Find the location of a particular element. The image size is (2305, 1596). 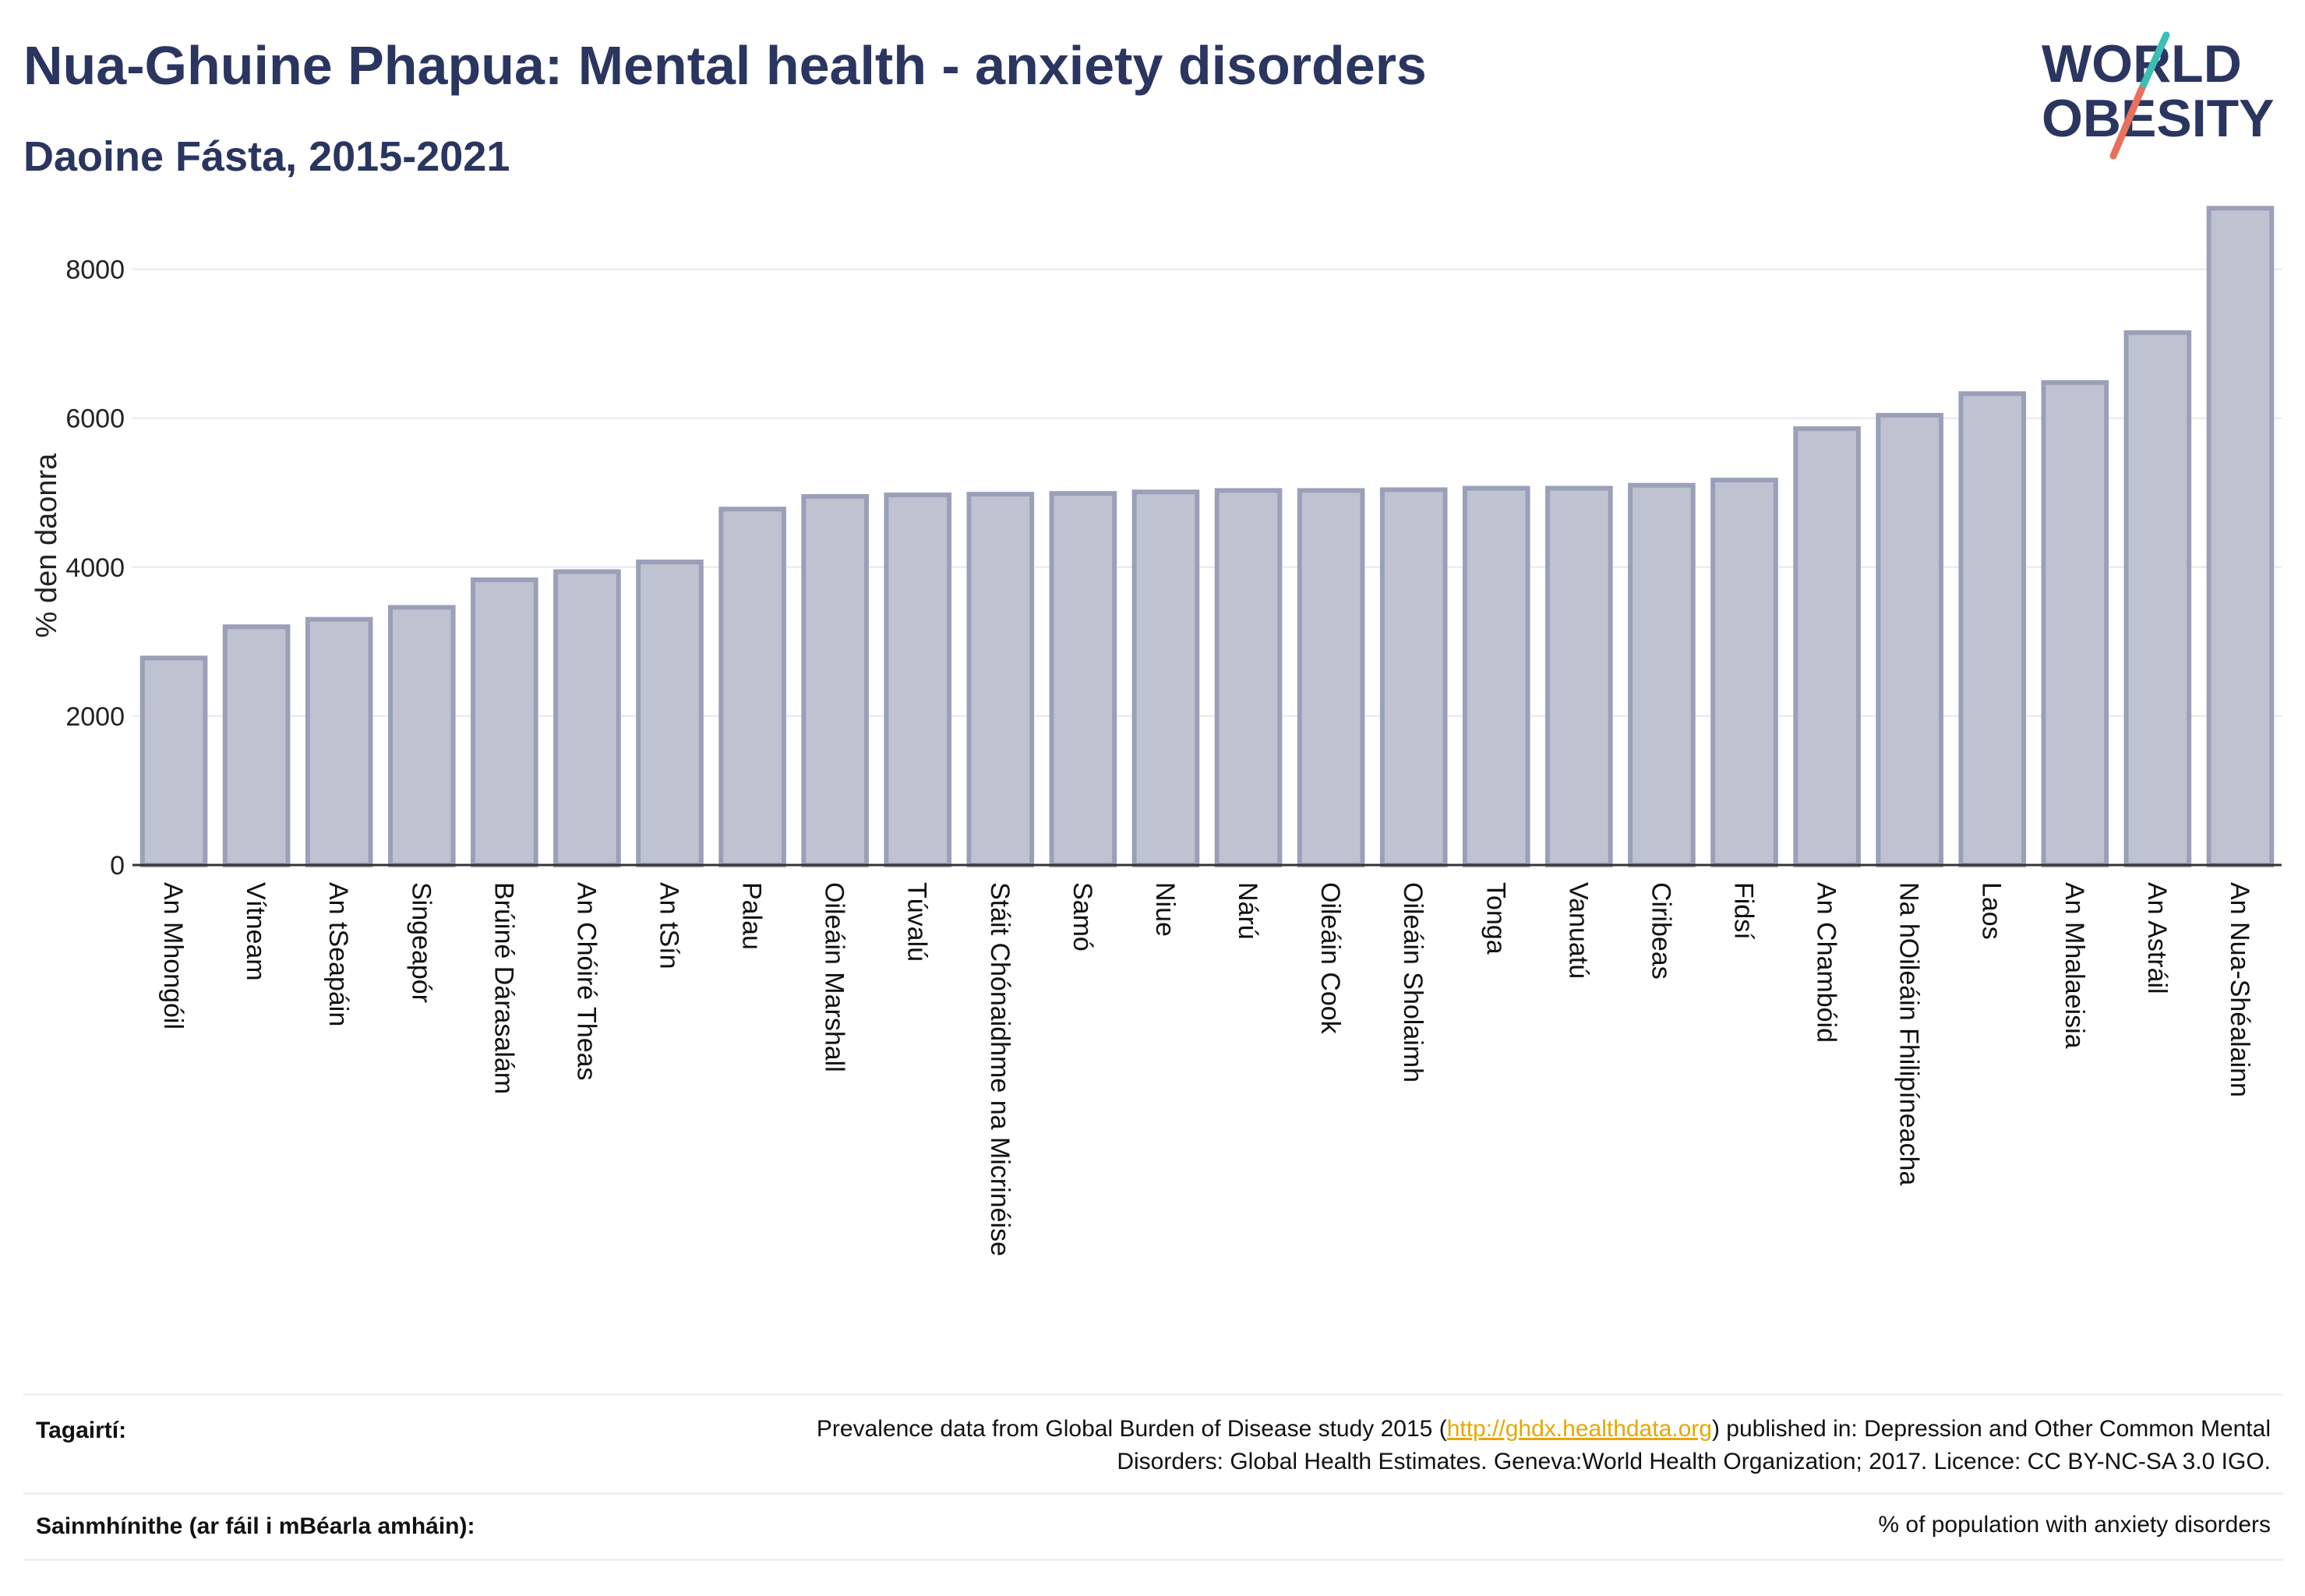

x-tick-label: Ciribeas is located at coordinates (1660, 931).